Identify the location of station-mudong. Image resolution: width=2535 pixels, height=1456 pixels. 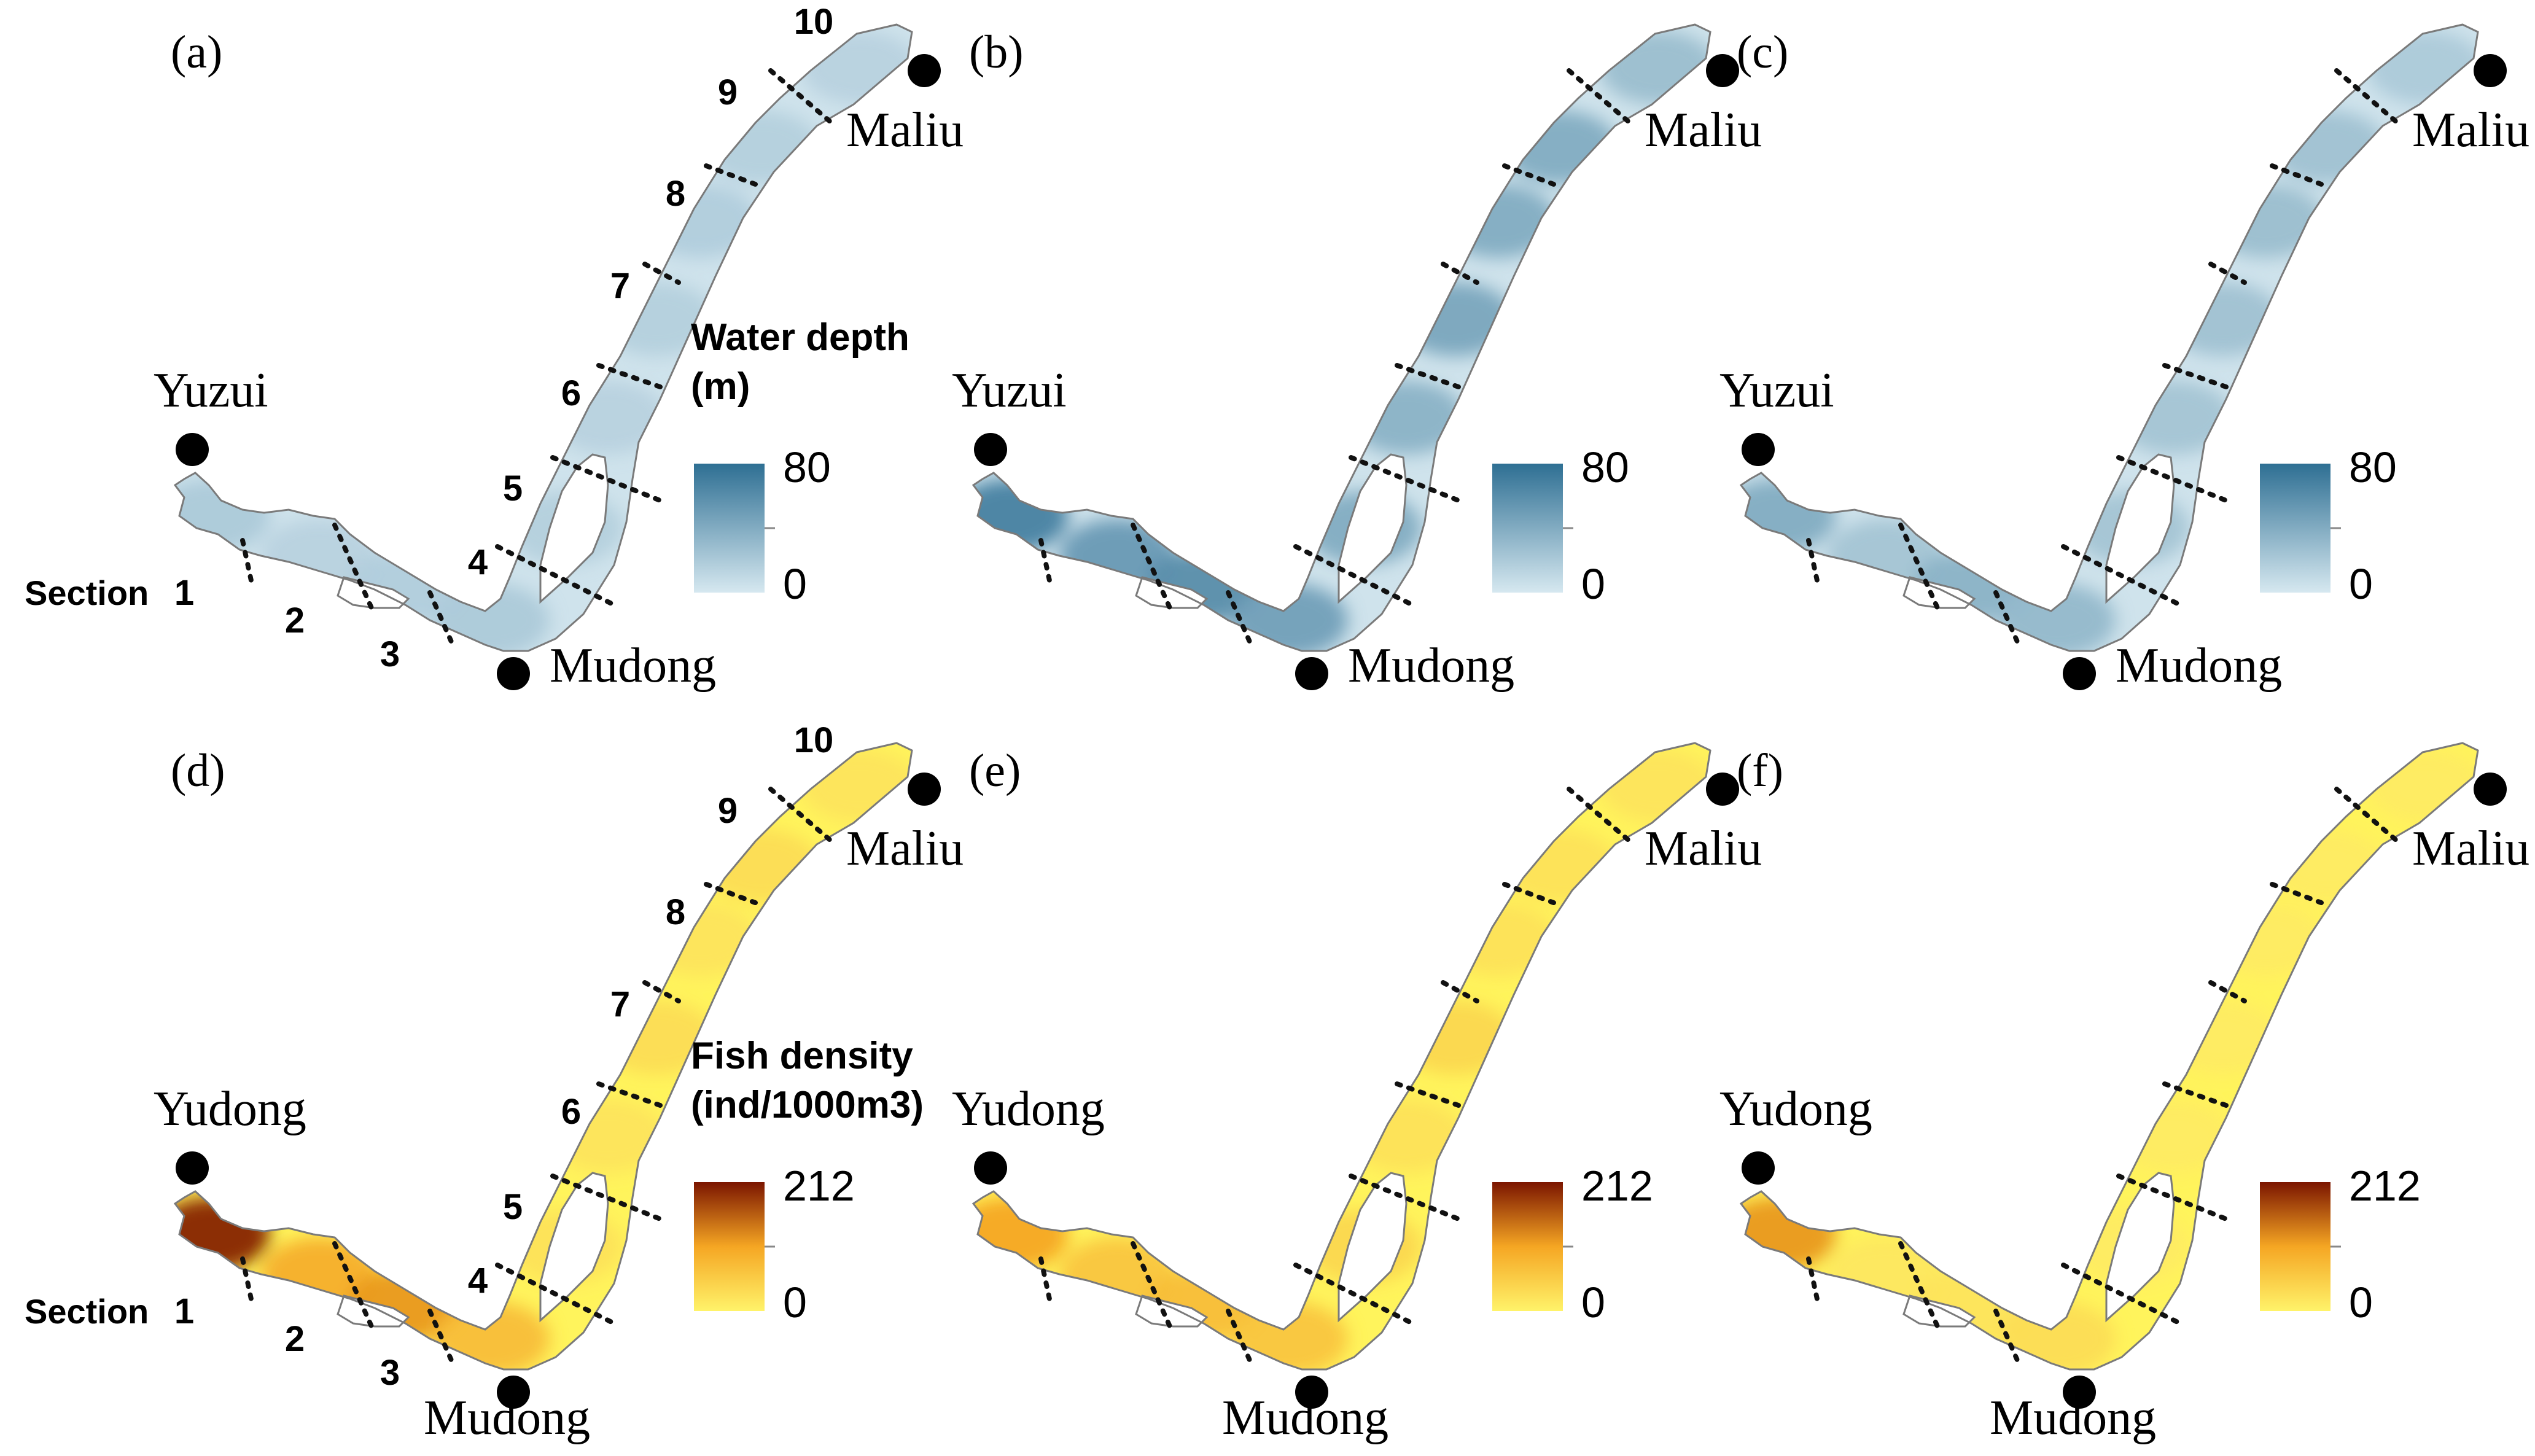
(1312, 1392).